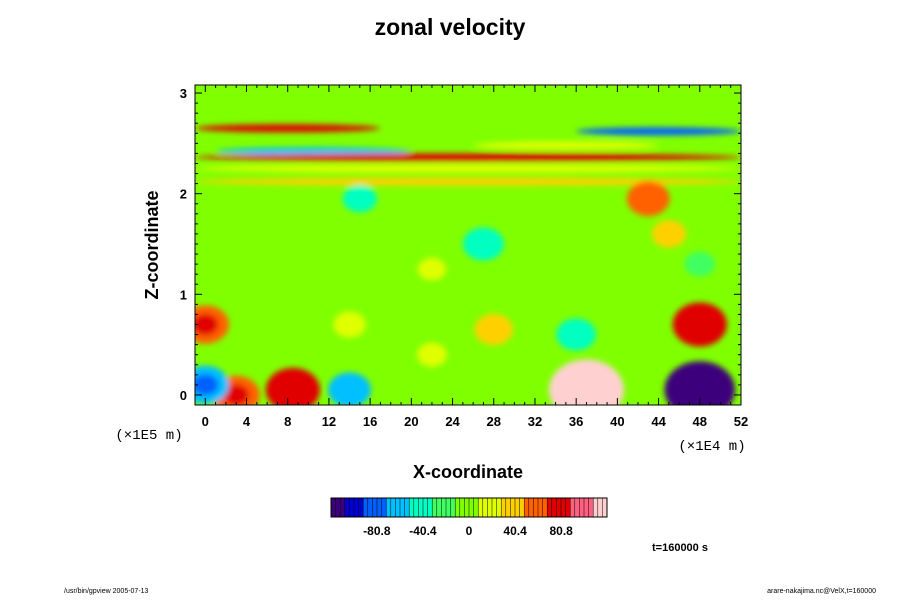 The height and width of the screenshot is (600, 900). What do you see at coordinates (183, 194) in the screenshot?
I see `z-tick-label: 2` at bounding box center [183, 194].